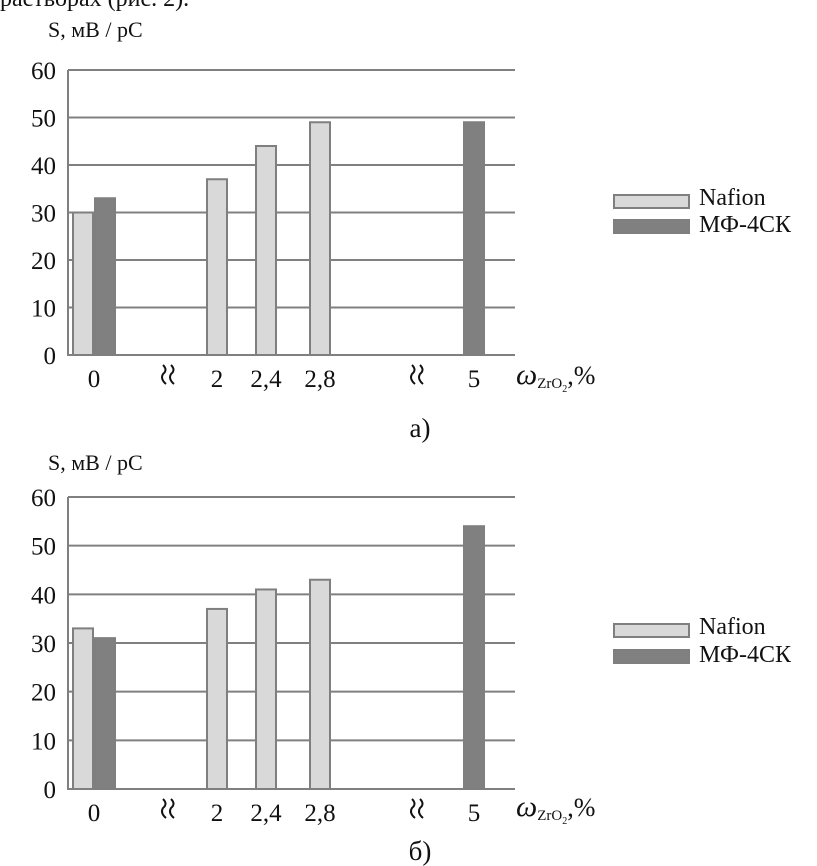 This screenshot has height=866, width=817. Describe the element at coordinates (94, 6) in the screenshot. I see `heading-fragment: растворах (рис. 2).` at that location.